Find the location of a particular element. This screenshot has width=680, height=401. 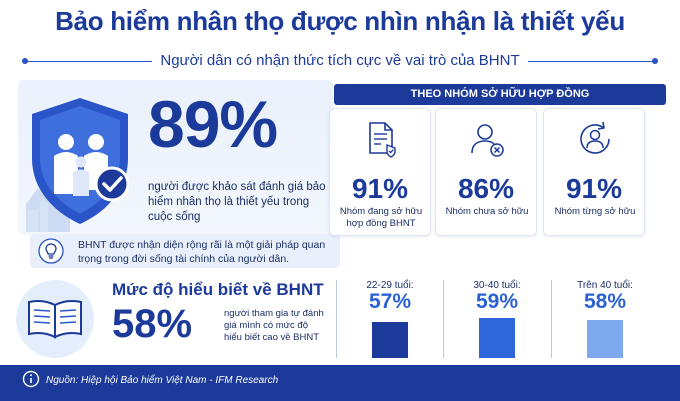

book-icon is located at coordinates (55, 319).